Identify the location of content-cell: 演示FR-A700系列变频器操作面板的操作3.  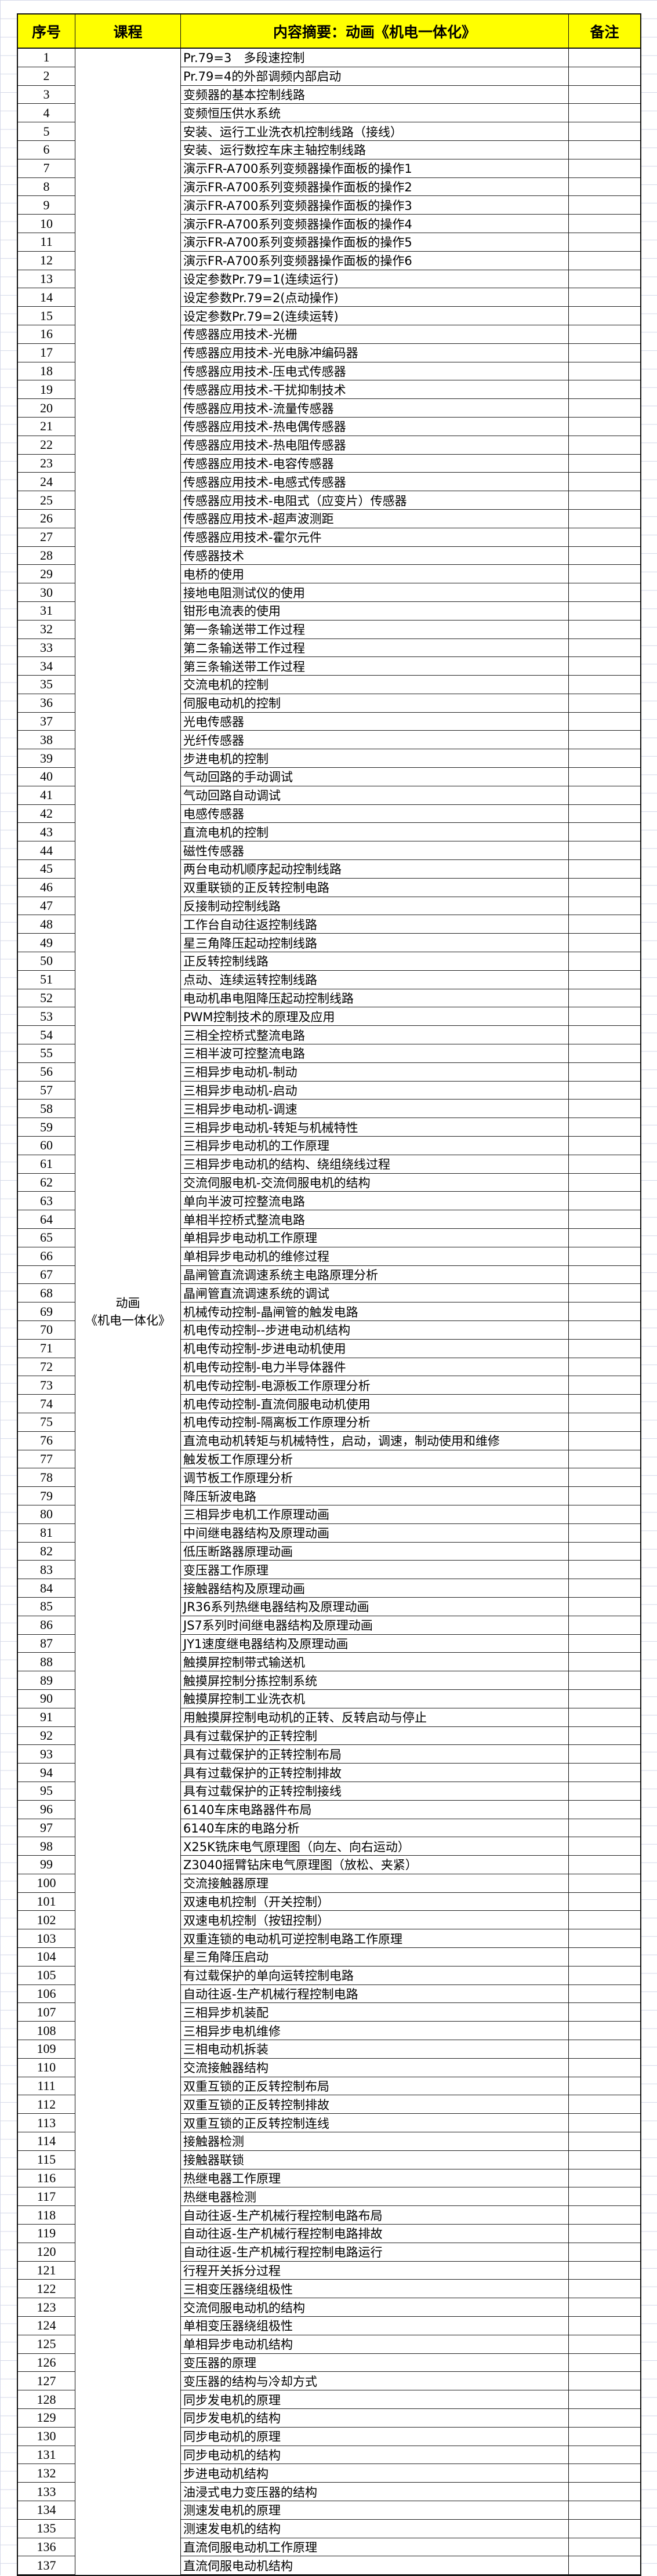
(375, 205).